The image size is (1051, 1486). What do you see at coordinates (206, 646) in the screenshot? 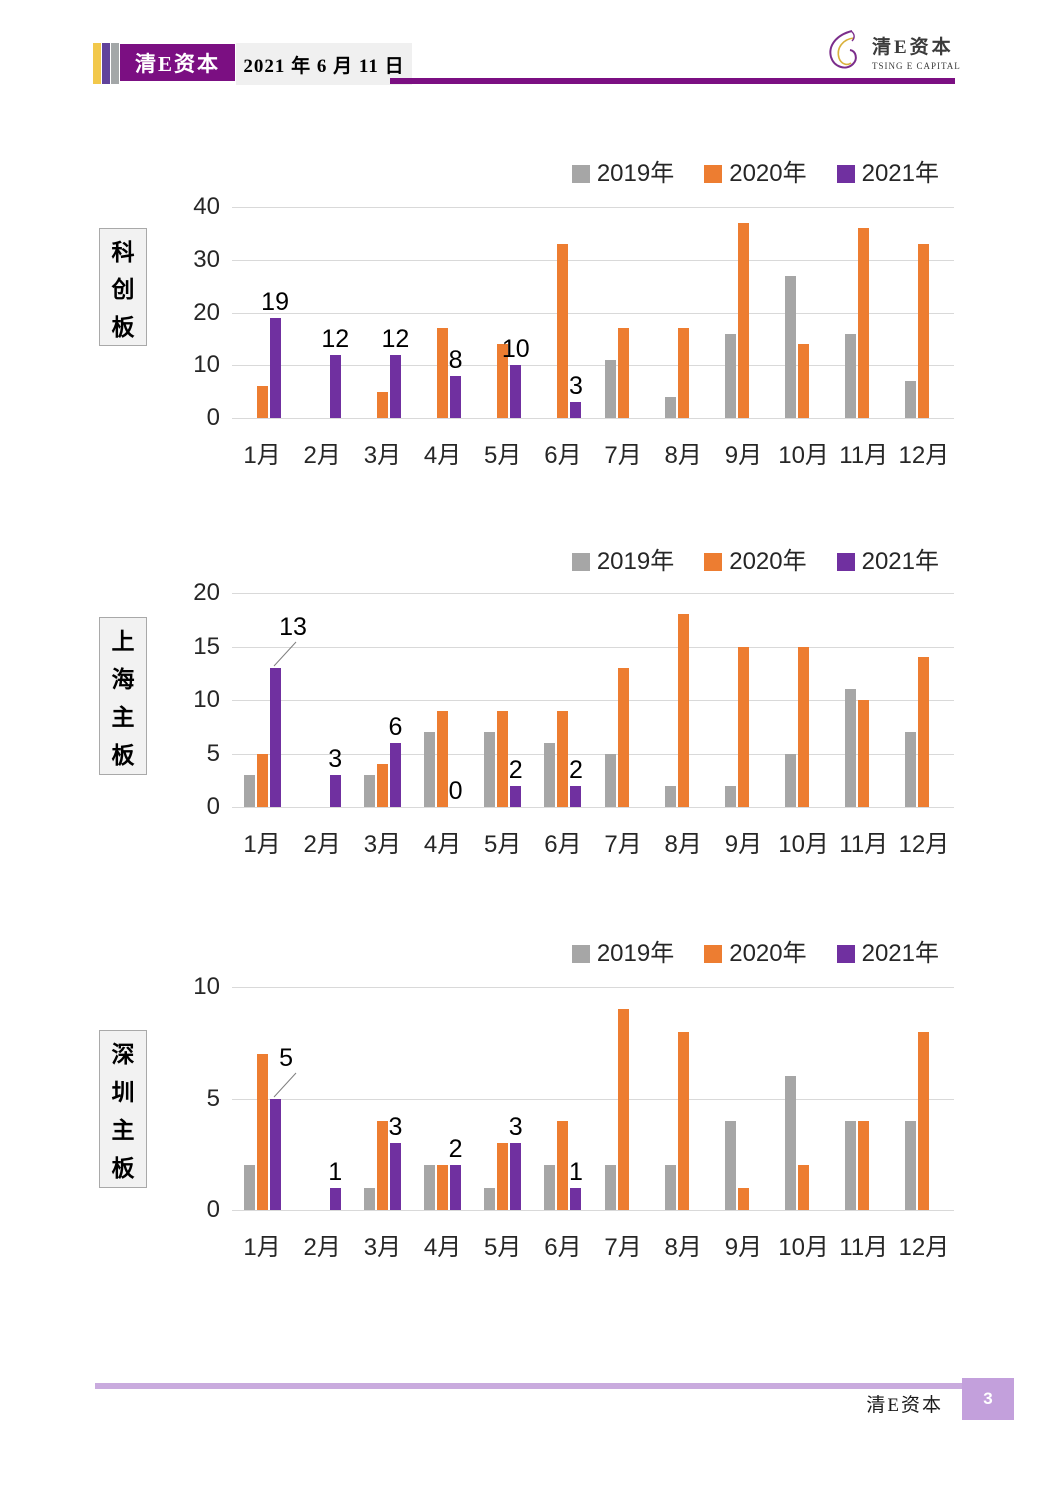
I see `y-axis-tick-label: 15` at bounding box center [206, 646].